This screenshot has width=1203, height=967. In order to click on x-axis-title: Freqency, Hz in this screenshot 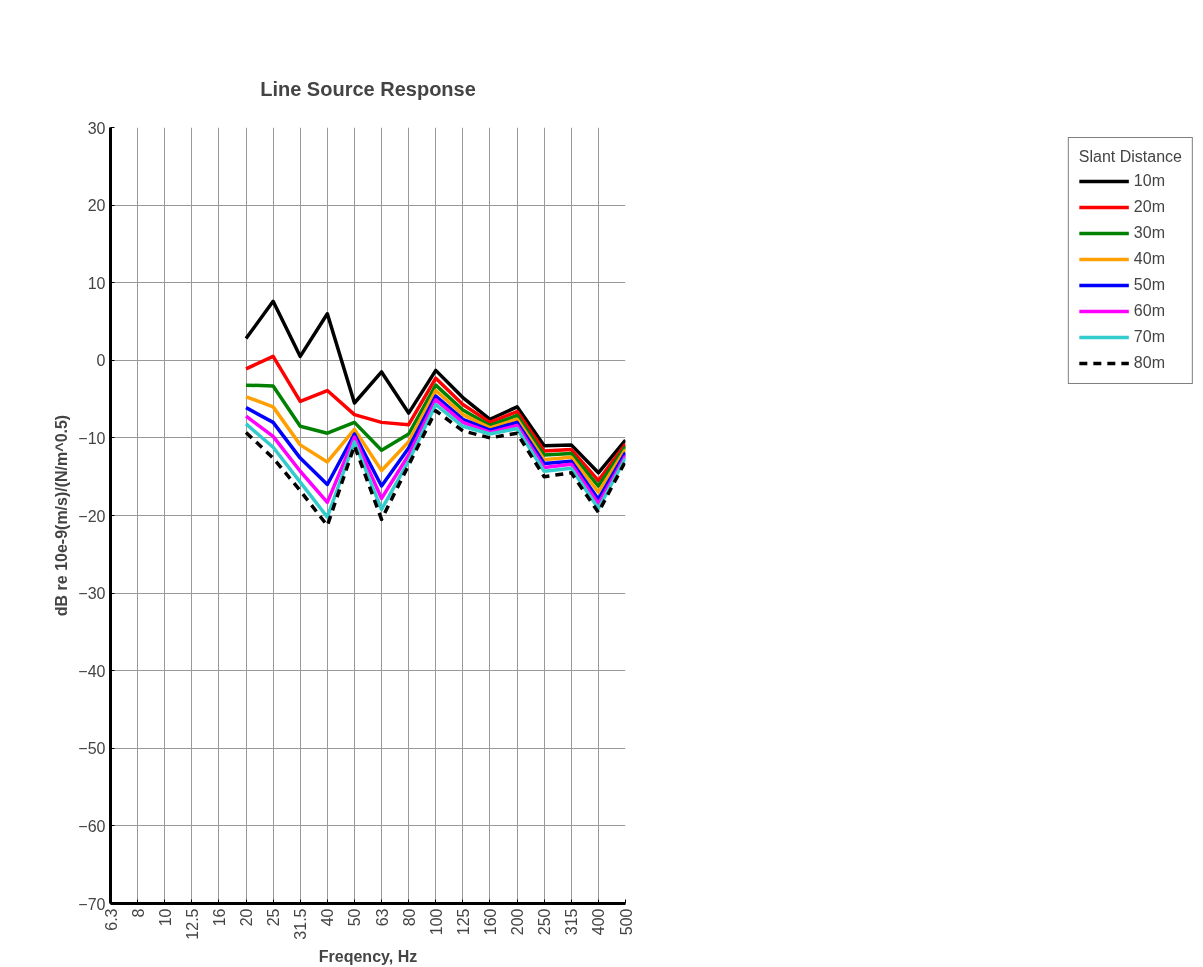, I will do `click(368, 956)`.